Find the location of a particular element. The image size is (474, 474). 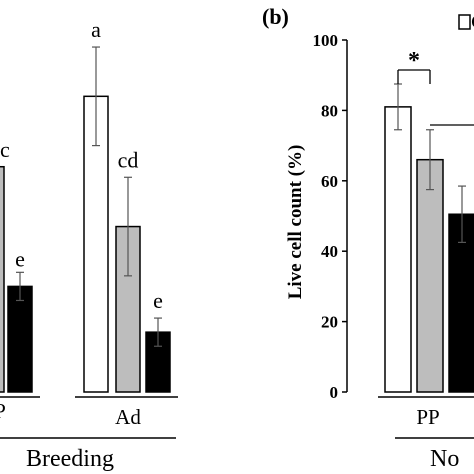

y-tick-label: 20 is located at coordinates (329, 322).